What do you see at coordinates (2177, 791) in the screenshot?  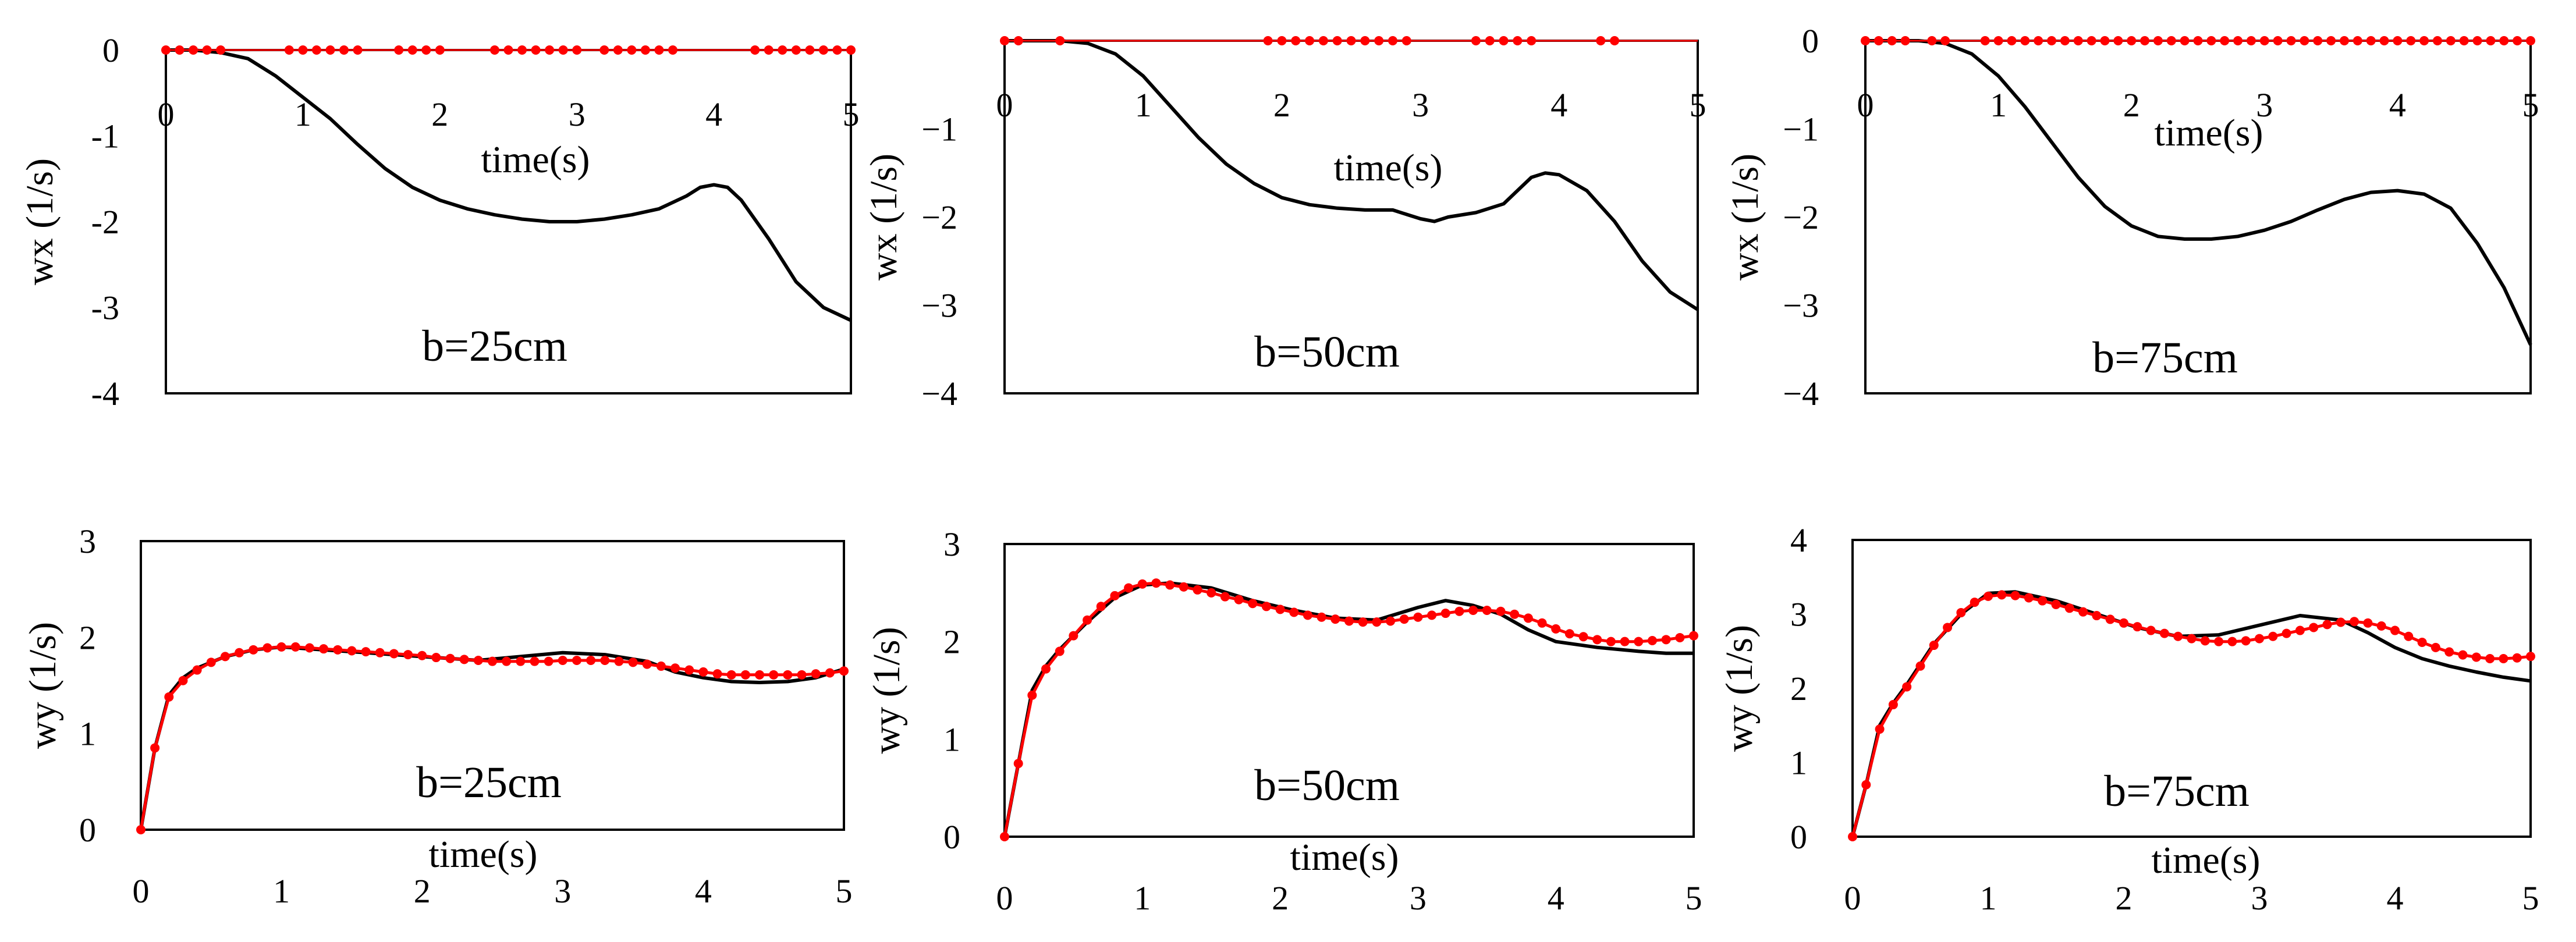 I see `panel-annotation: b=75cm` at bounding box center [2177, 791].